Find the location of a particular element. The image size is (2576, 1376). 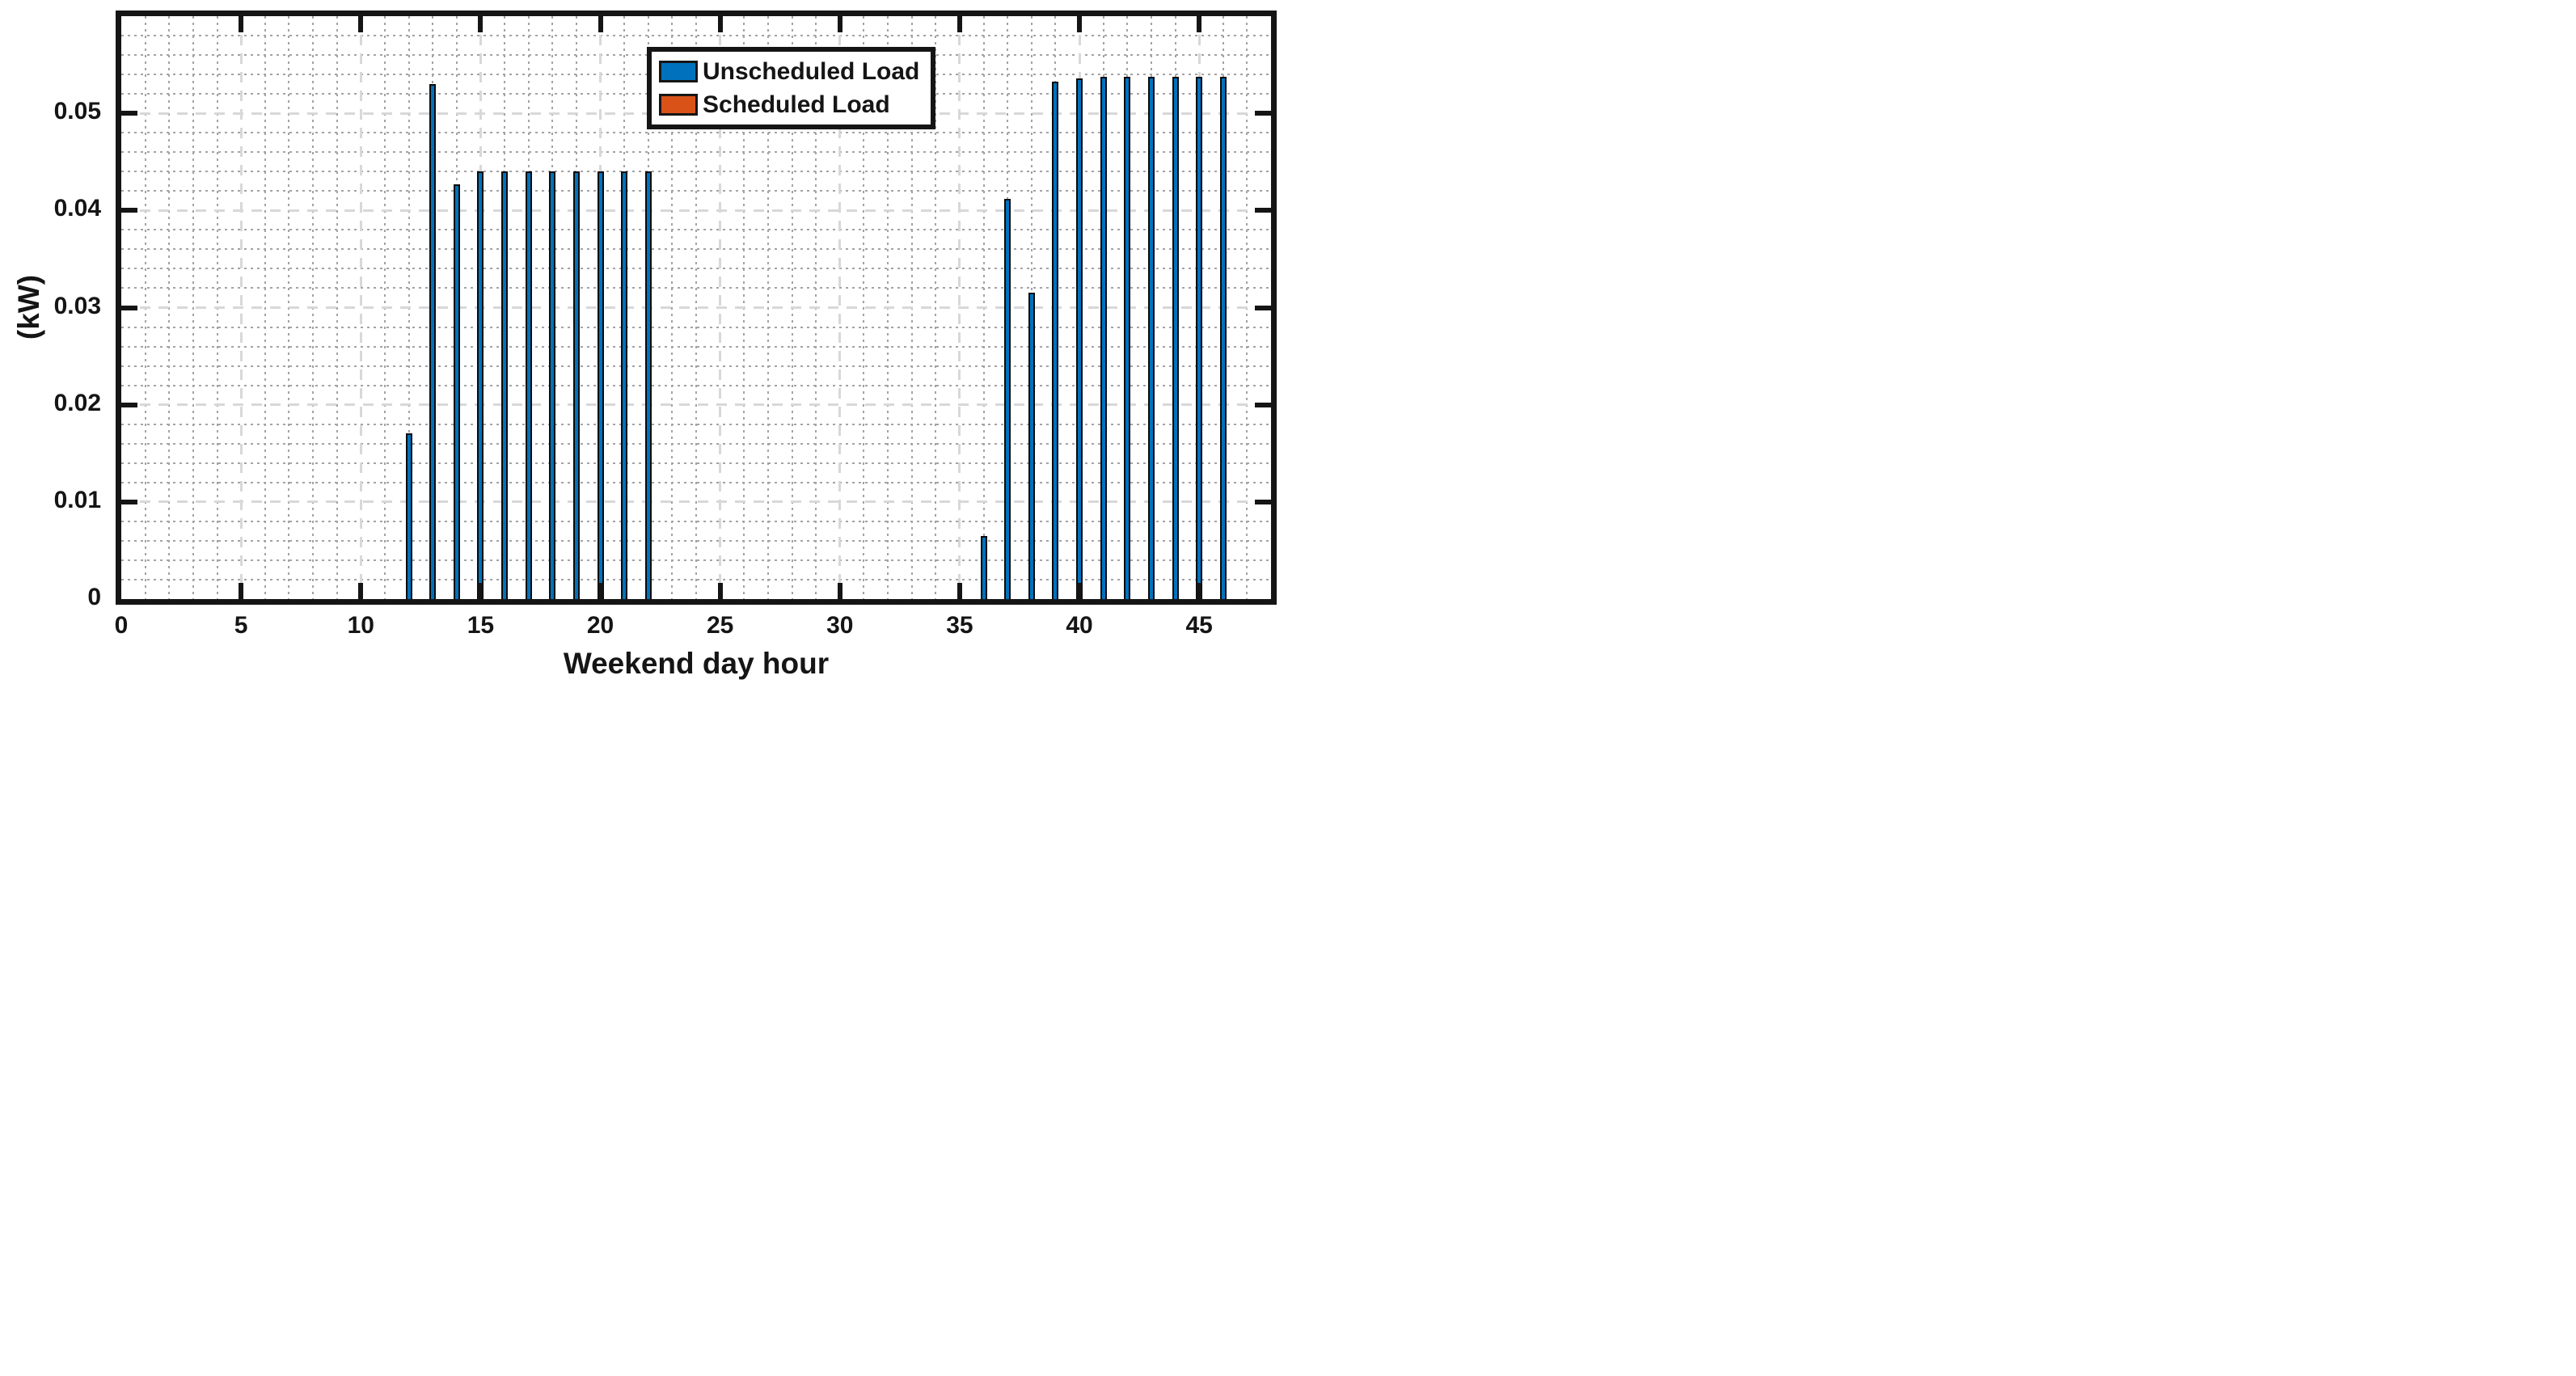

legend-row-scheduled: Scheduled Load is located at coordinates (789, 105).